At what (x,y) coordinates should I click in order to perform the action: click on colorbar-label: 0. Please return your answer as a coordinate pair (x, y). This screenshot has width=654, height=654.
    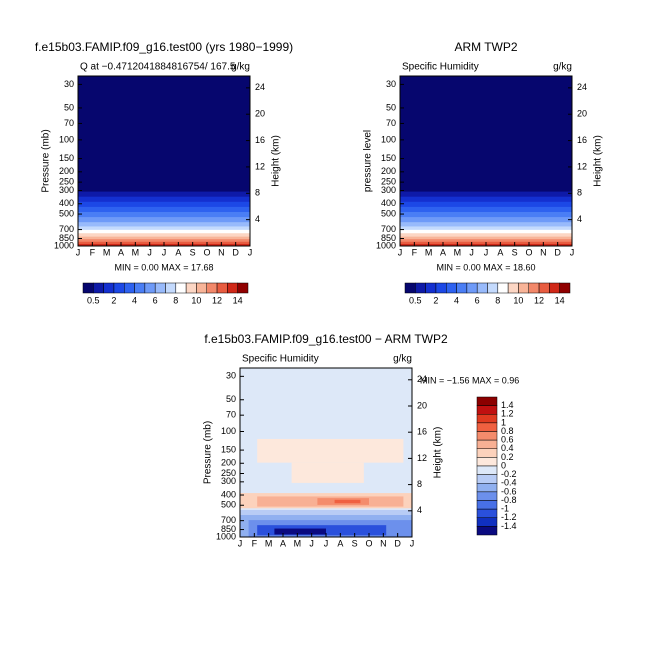
    Looking at the image, I should click on (503, 465).